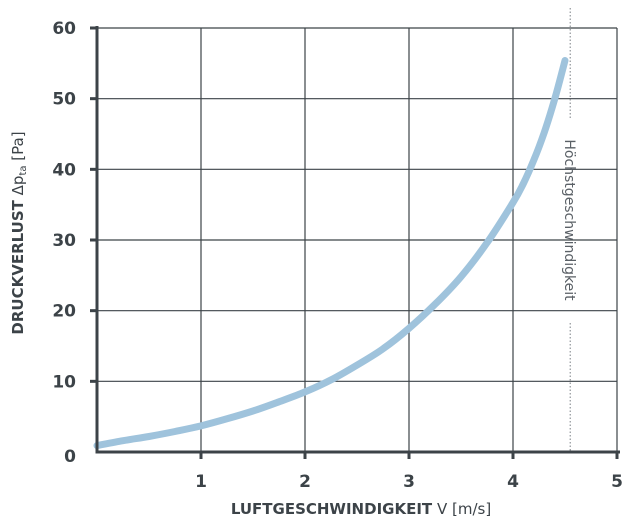 Image resolution: width=626 pixels, height=521 pixels. Describe the element at coordinates (332, 509) in the screenshot. I see `x-axis-title-bold: LUFTGESCHWINDIGKEIT` at that location.